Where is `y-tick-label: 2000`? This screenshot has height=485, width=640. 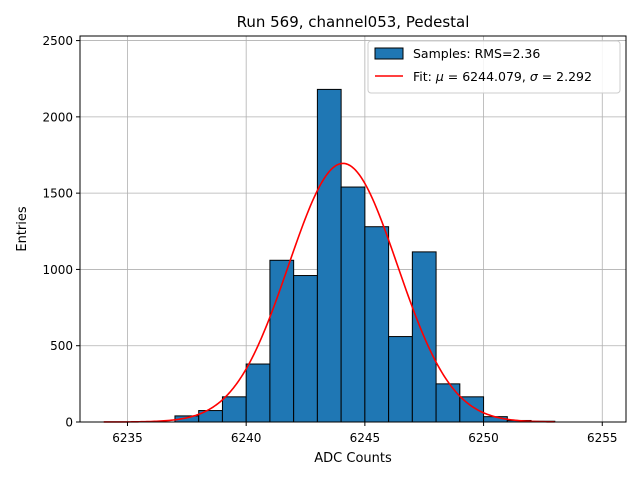 y-tick-label: 2000 is located at coordinates (57, 117).